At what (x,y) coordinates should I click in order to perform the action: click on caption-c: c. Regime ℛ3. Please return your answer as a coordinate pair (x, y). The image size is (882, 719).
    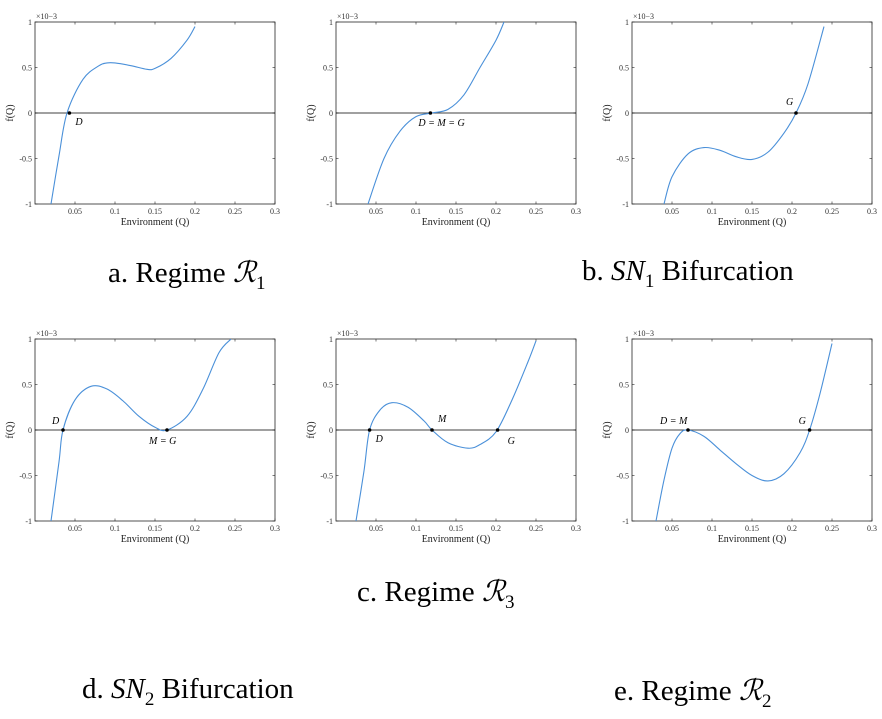
    Looking at the image, I should click on (436, 594).